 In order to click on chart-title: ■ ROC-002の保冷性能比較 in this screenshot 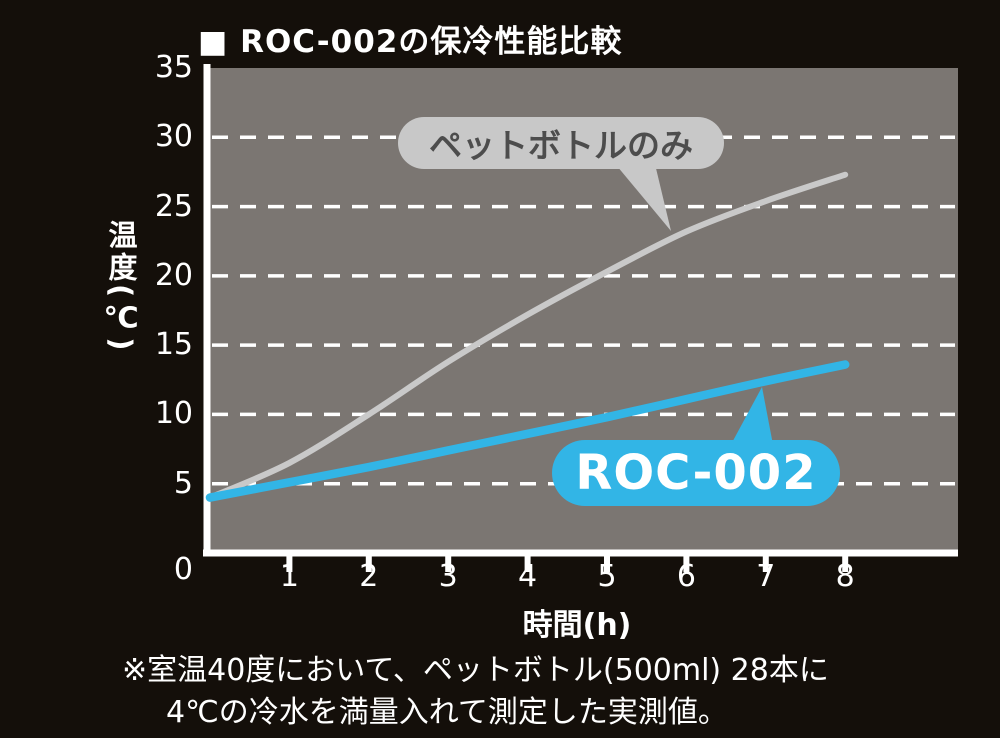, I will do `click(410, 42)`.